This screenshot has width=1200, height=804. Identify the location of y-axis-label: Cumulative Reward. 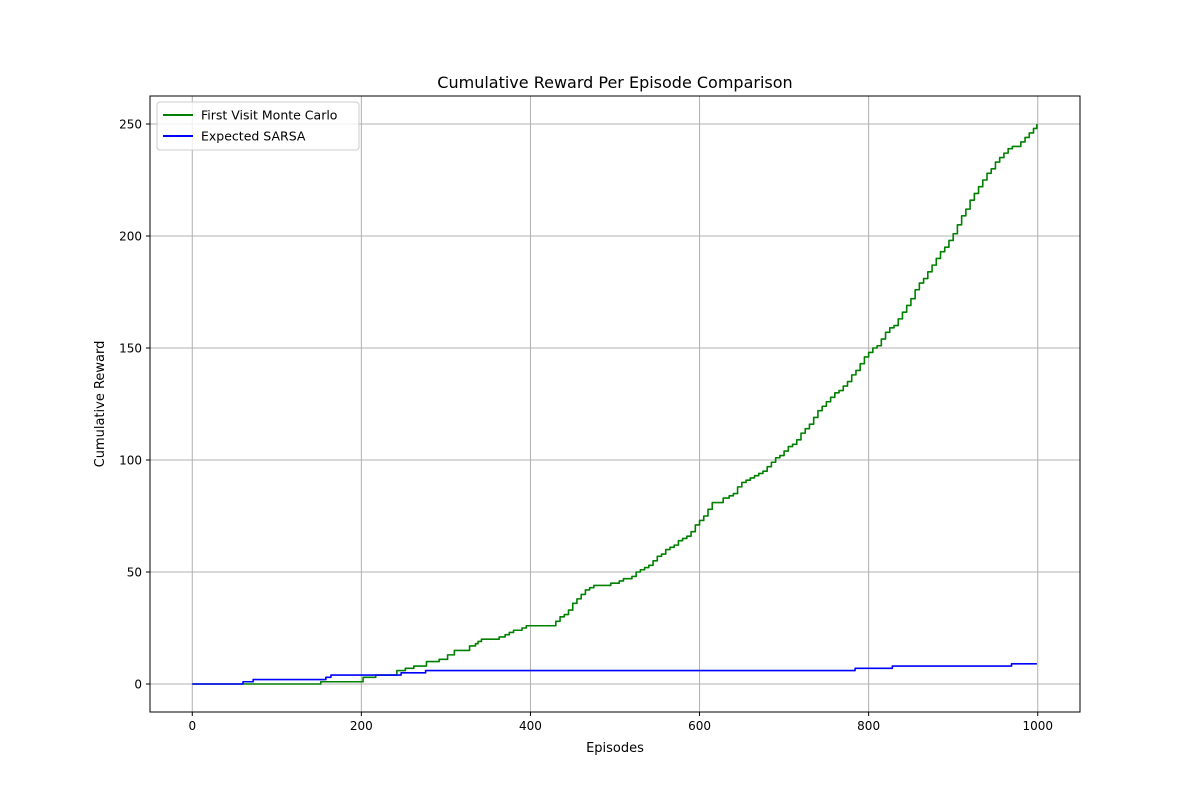
(100, 404).